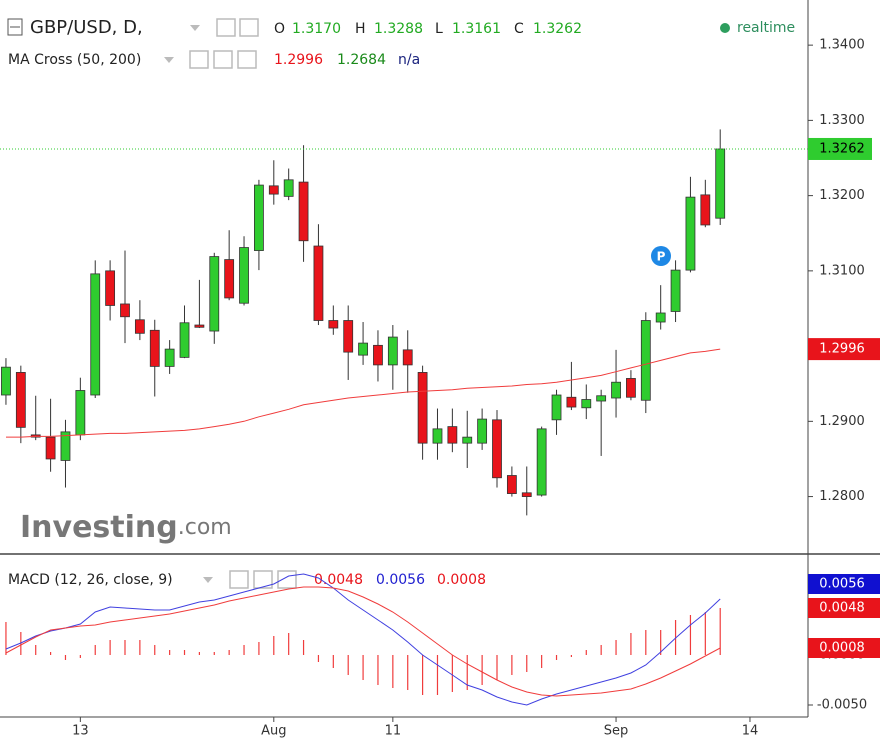  Describe the element at coordinates (842, 195) in the screenshot. I see `y-tick-label: 1.3200` at that location.